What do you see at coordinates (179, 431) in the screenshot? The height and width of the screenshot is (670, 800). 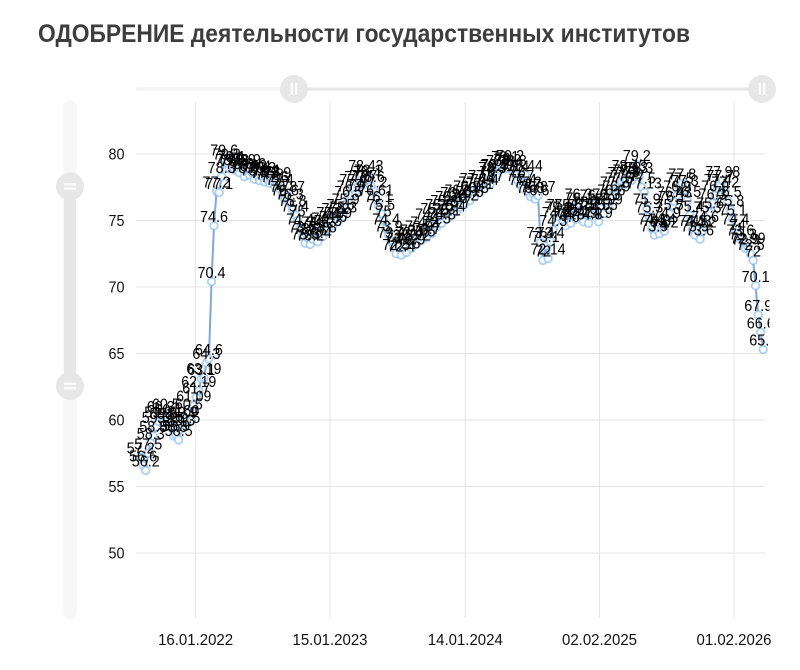 I see `svg-text: 58.5` at bounding box center [179, 431].